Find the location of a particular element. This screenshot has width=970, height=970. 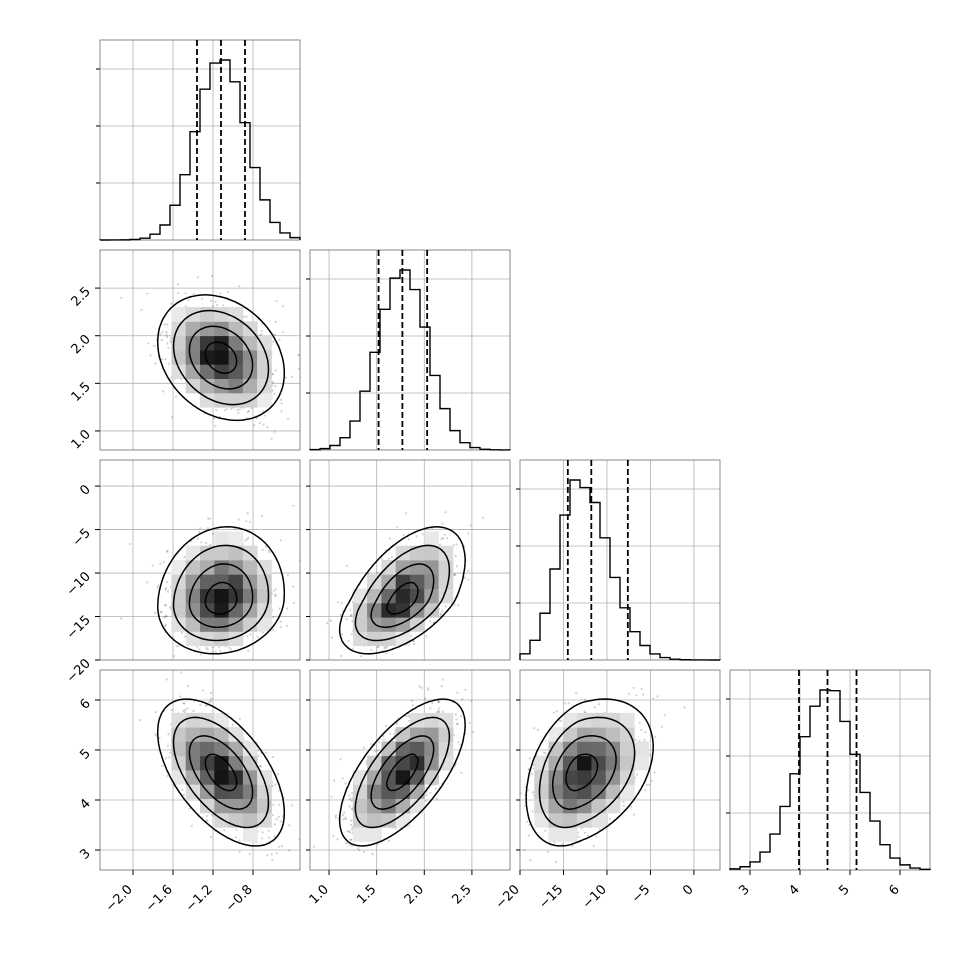

xtick-label-3-2: 5 is located at coordinates (844, 890).